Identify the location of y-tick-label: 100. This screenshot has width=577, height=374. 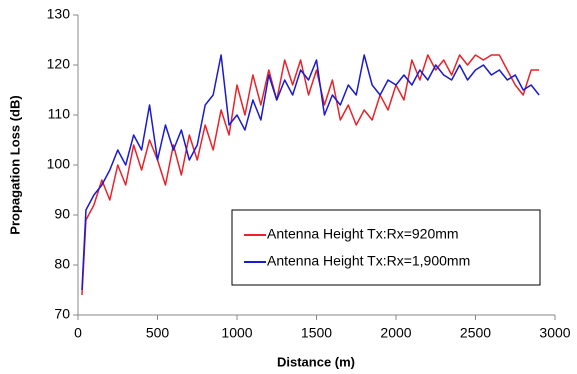
(59, 164).